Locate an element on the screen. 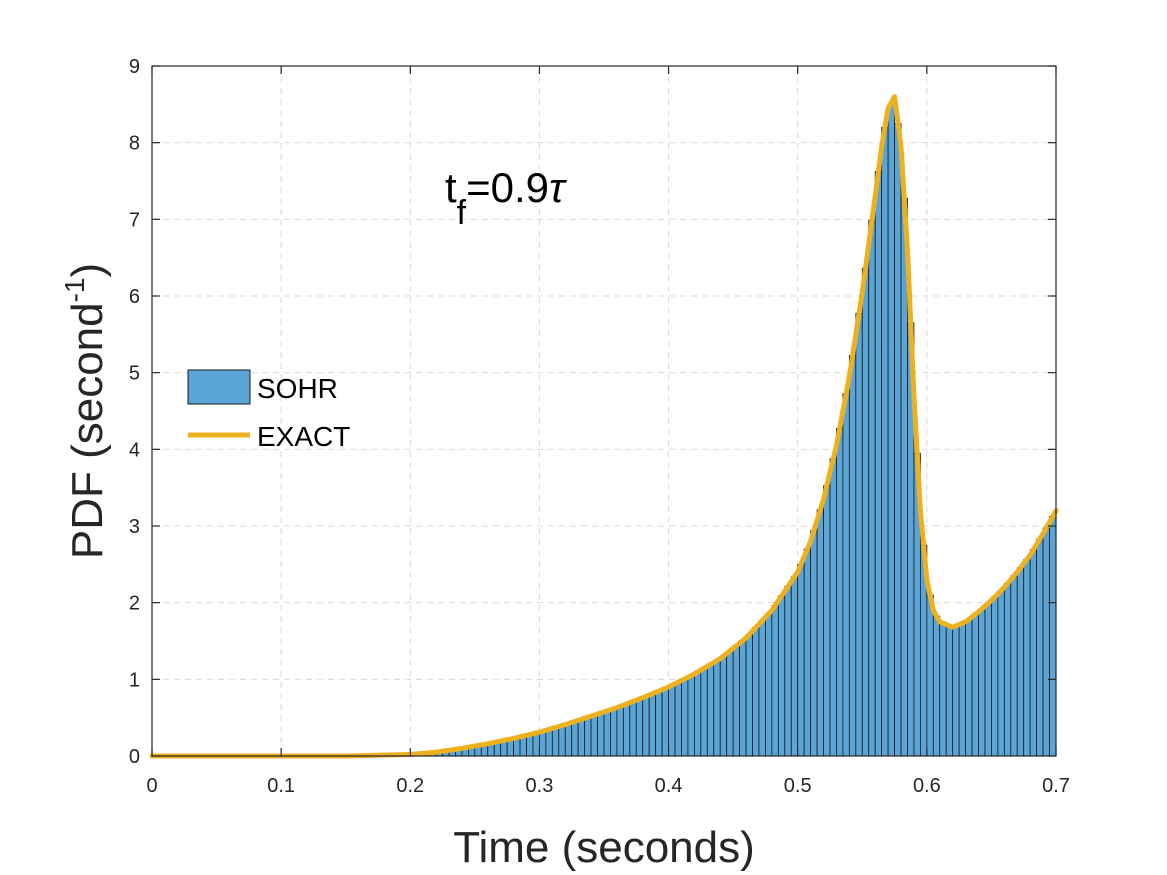  legend-swatch-sohr is located at coordinates (219, 387).